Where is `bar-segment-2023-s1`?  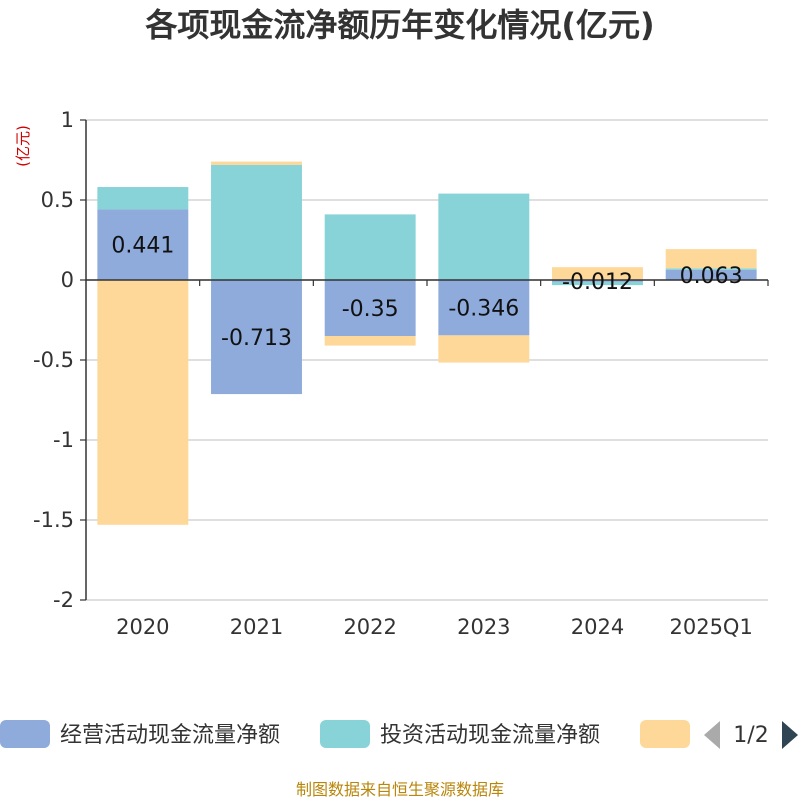
bar-segment-2023-s1 is located at coordinates (484, 308).